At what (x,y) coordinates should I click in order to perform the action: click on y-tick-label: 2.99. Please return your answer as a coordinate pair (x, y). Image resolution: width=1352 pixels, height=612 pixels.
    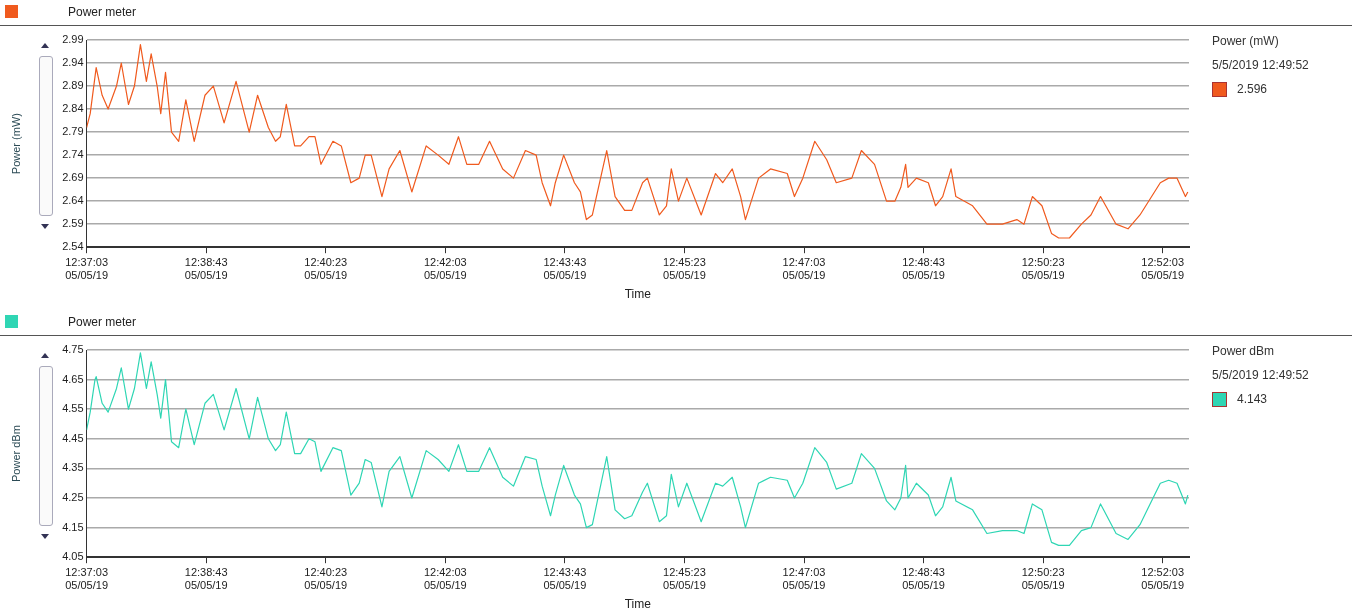
    Looking at the image, I should click on (73, 39).